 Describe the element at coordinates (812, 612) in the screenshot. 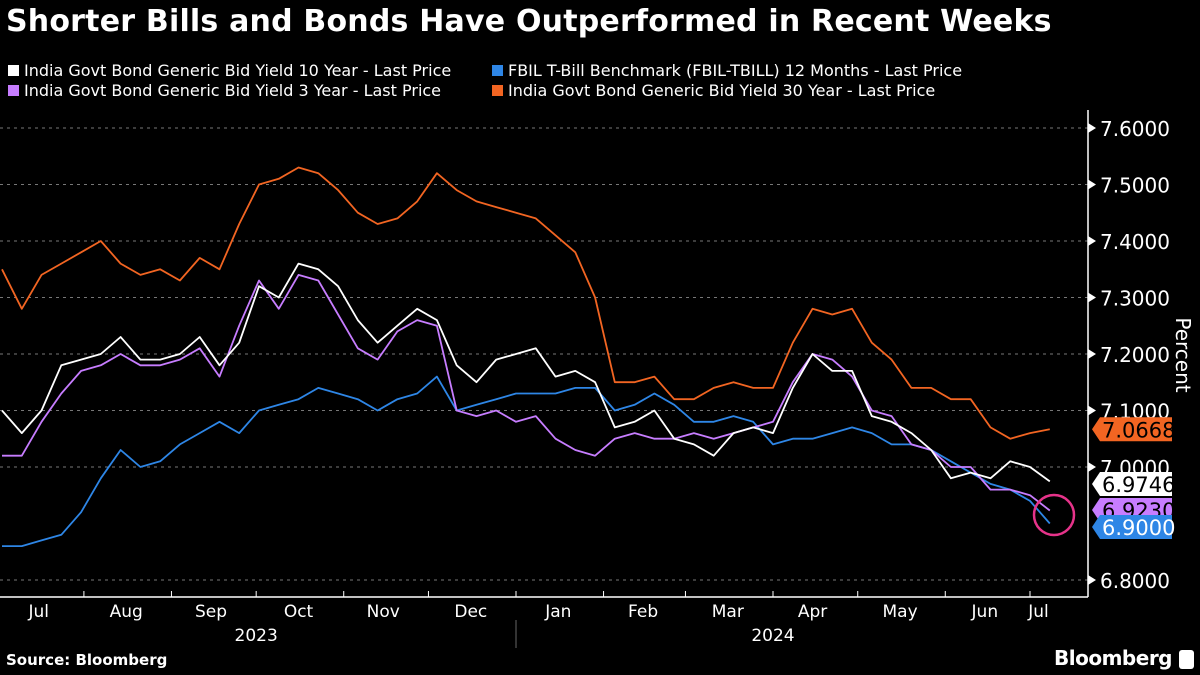

I see `x-tick-label: Apr` at that location.